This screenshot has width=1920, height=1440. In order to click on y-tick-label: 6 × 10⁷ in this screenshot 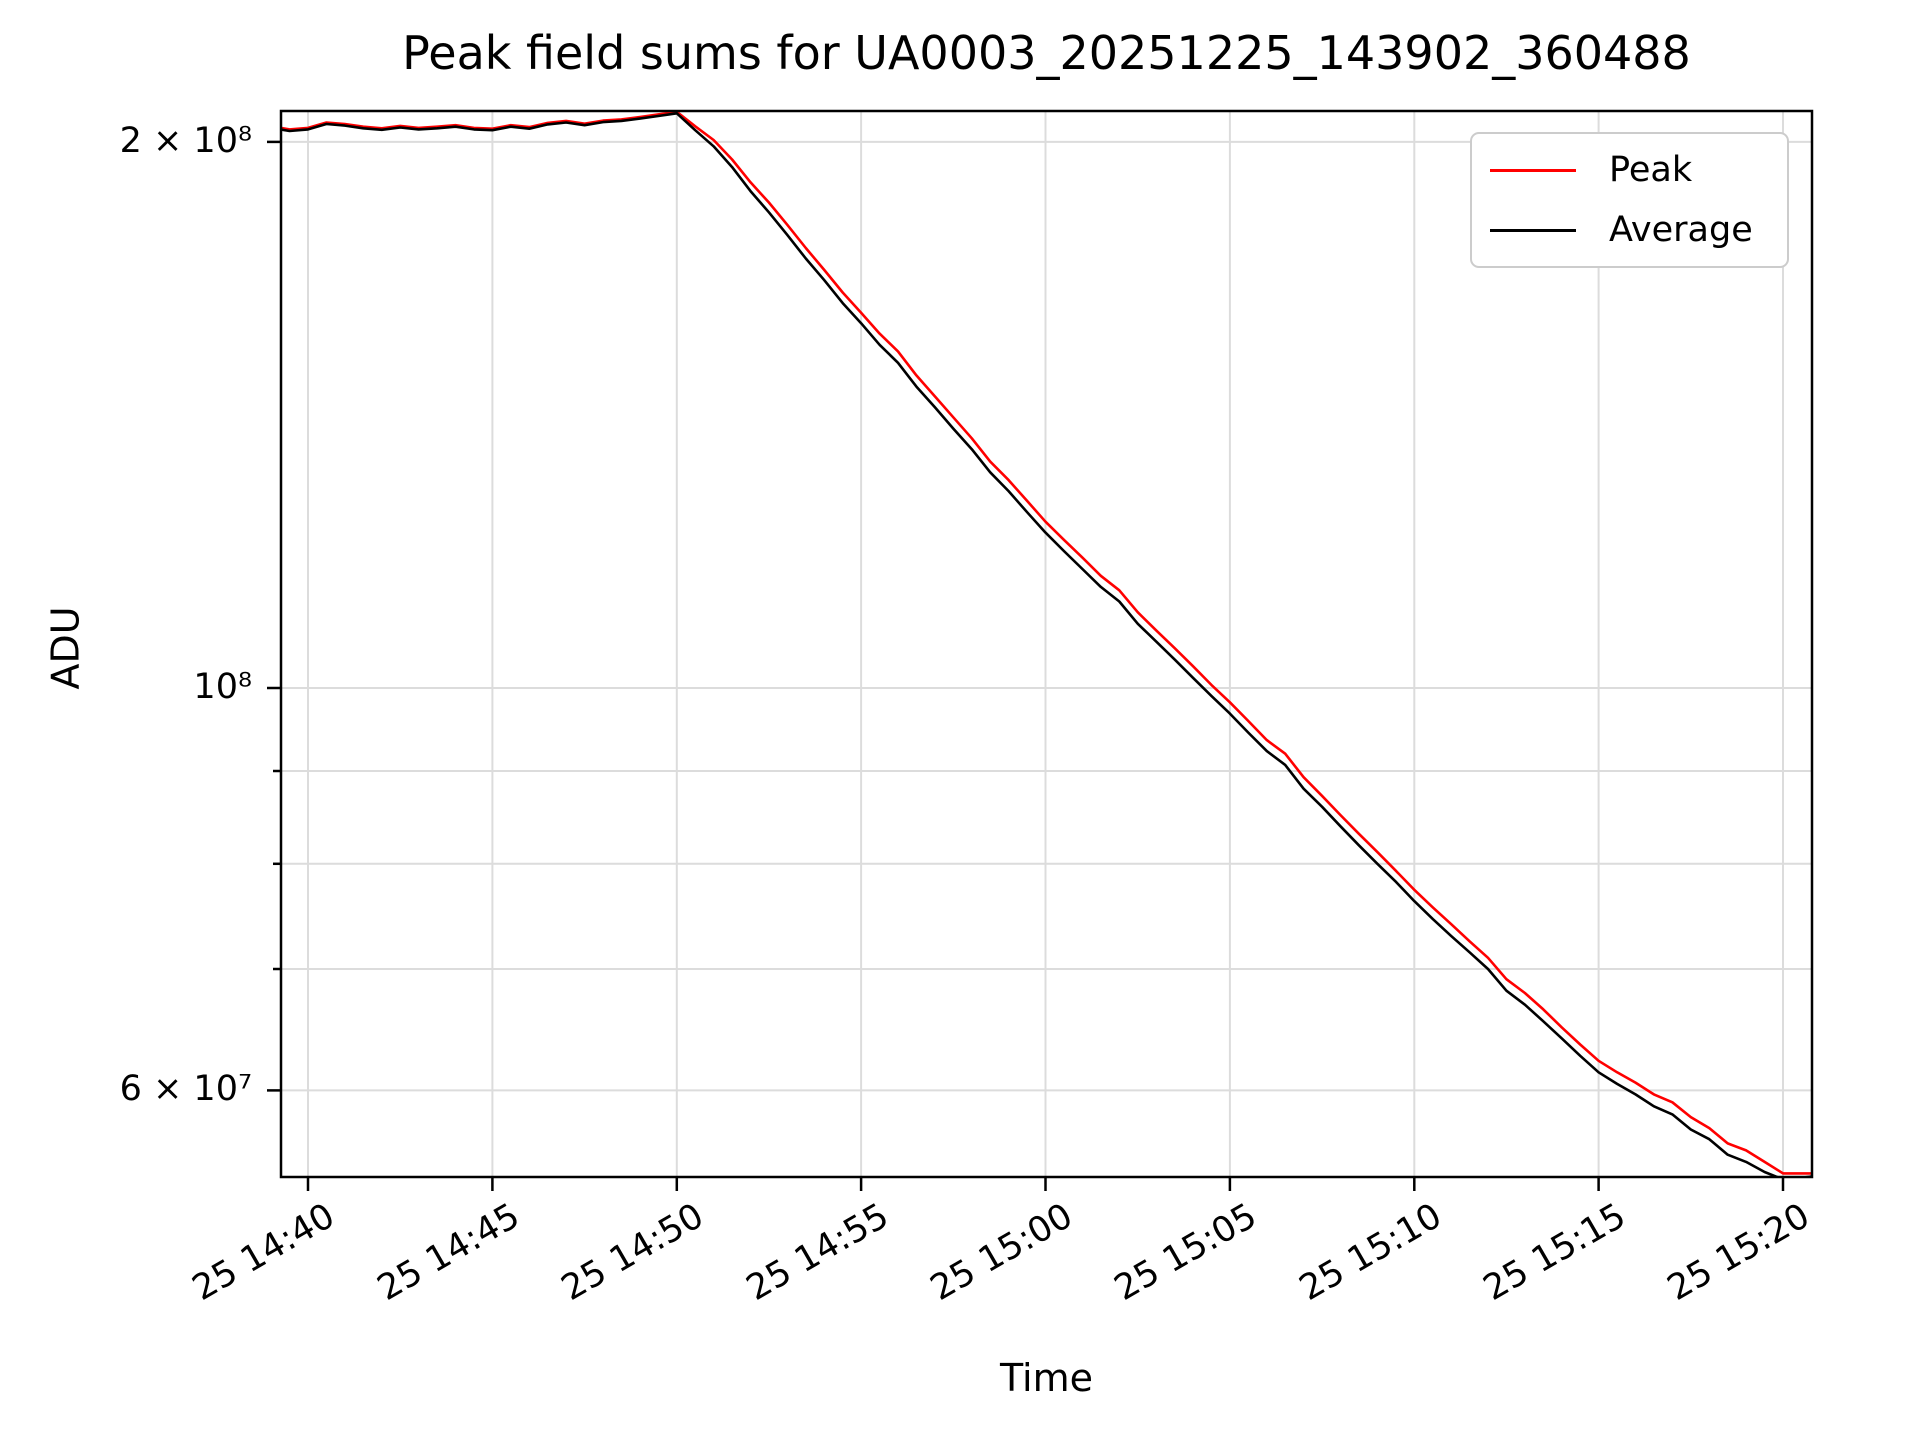, I will do `click(185, 1089)`.